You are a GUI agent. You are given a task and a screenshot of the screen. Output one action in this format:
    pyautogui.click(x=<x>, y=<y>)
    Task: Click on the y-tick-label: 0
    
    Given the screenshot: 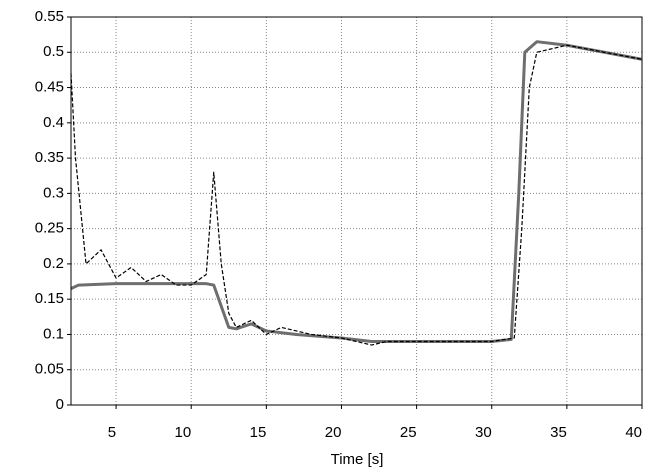 What is the action you would take?
    pyautogui.click(x=60, y=404)
    